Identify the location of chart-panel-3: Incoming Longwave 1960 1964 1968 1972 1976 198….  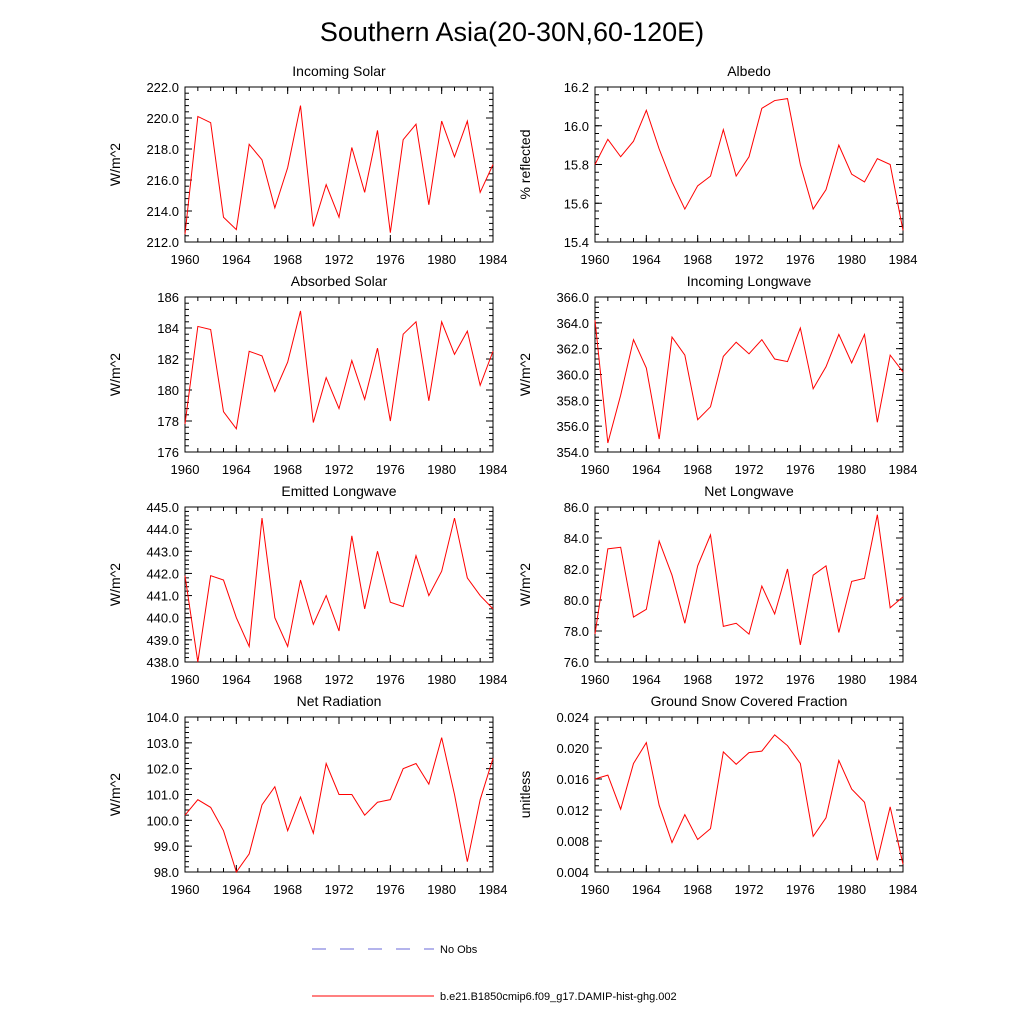
(717, 375).